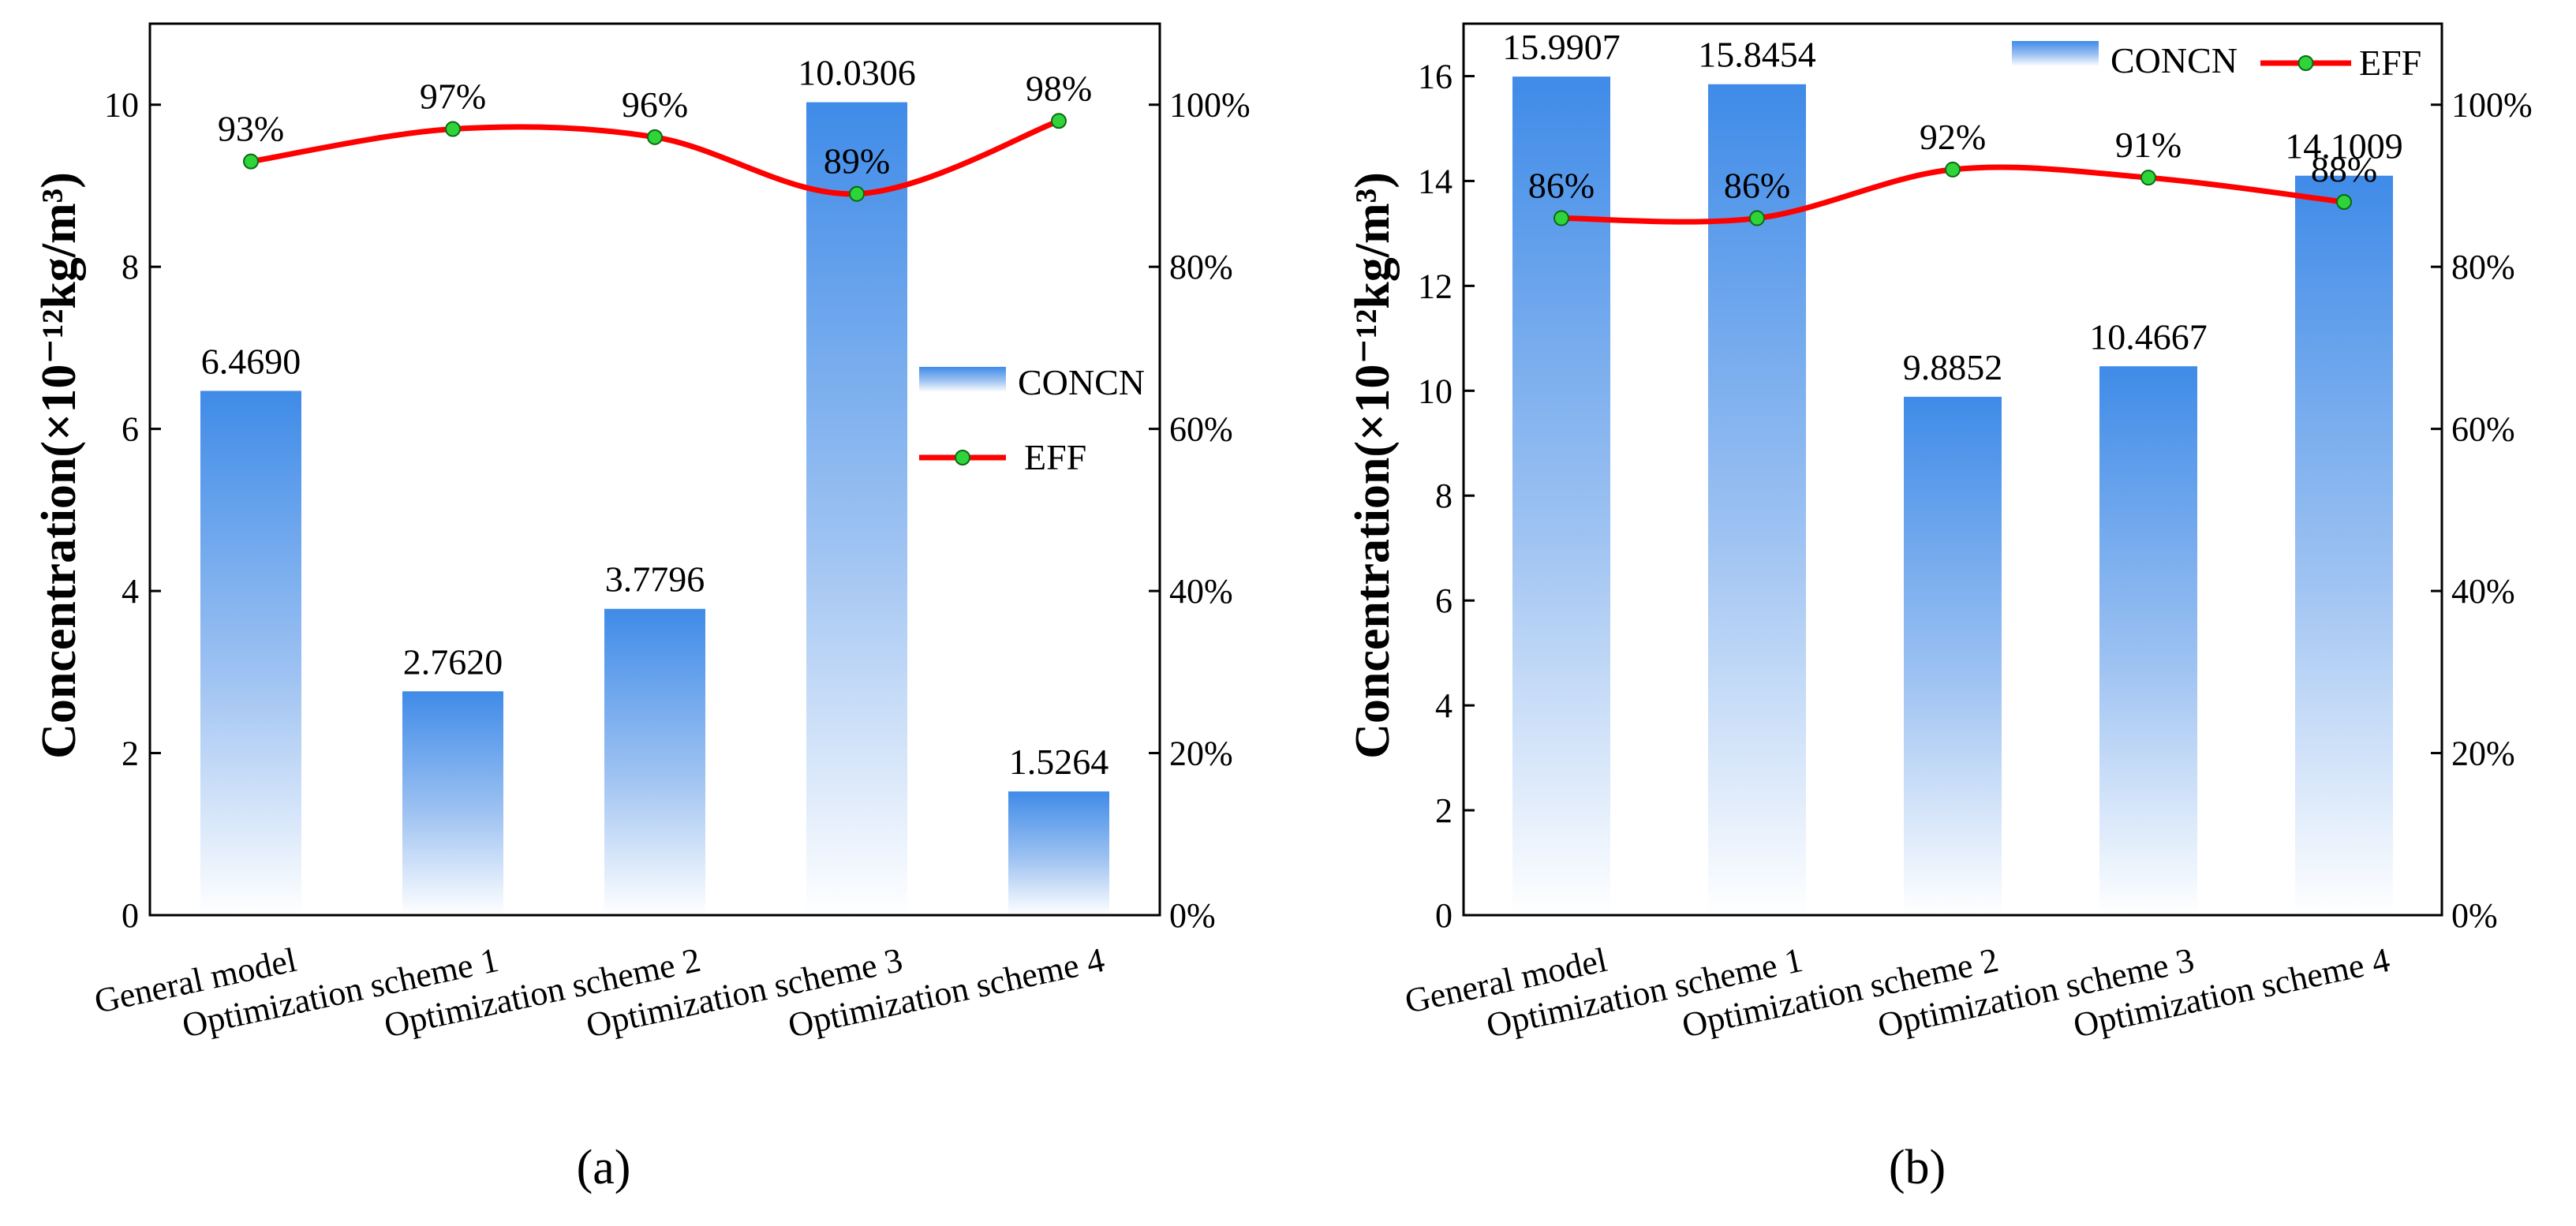 Image resolution: width=2576 pixels, height=1226 pixels. I want to click on panel-a-y-tick-label: 0, so click(130, 915).